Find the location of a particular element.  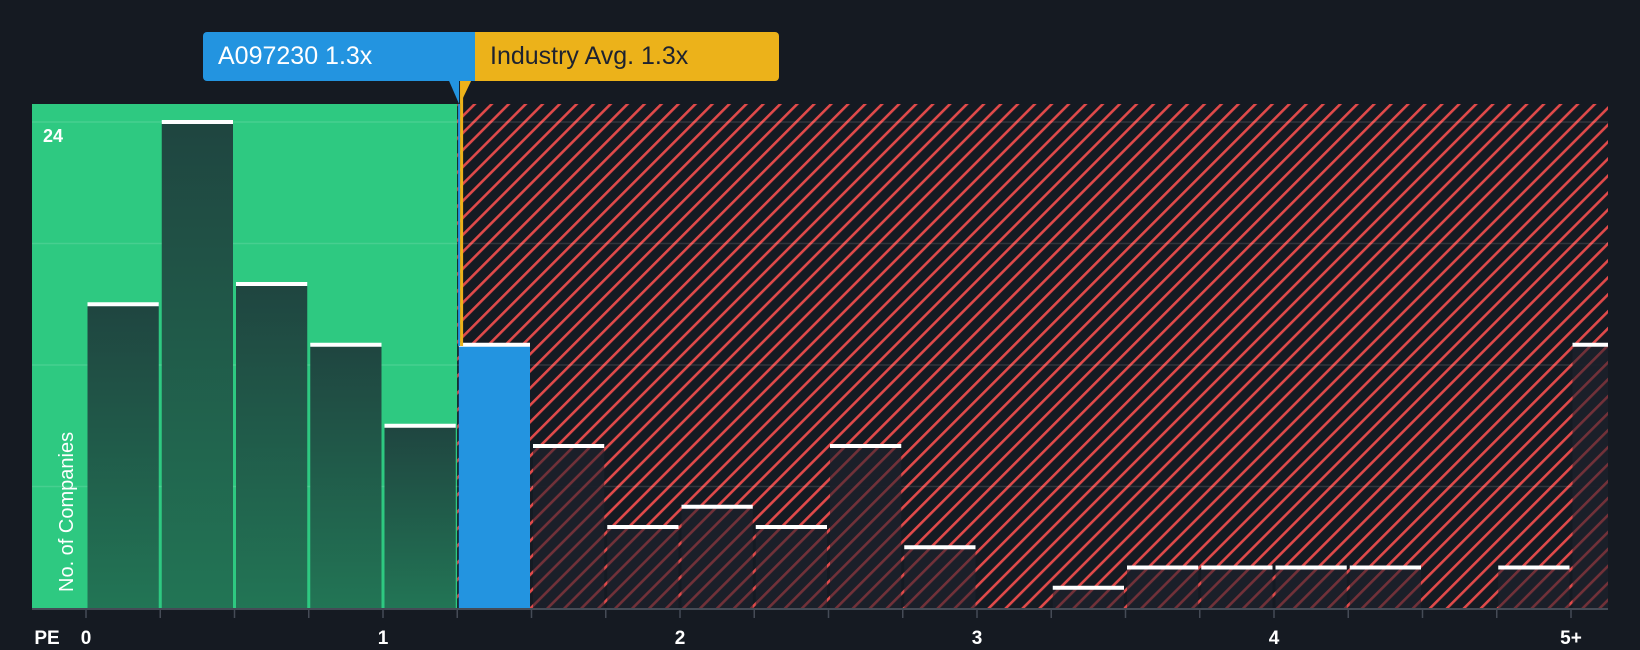

value-markers is located at coordinates (460, 213).